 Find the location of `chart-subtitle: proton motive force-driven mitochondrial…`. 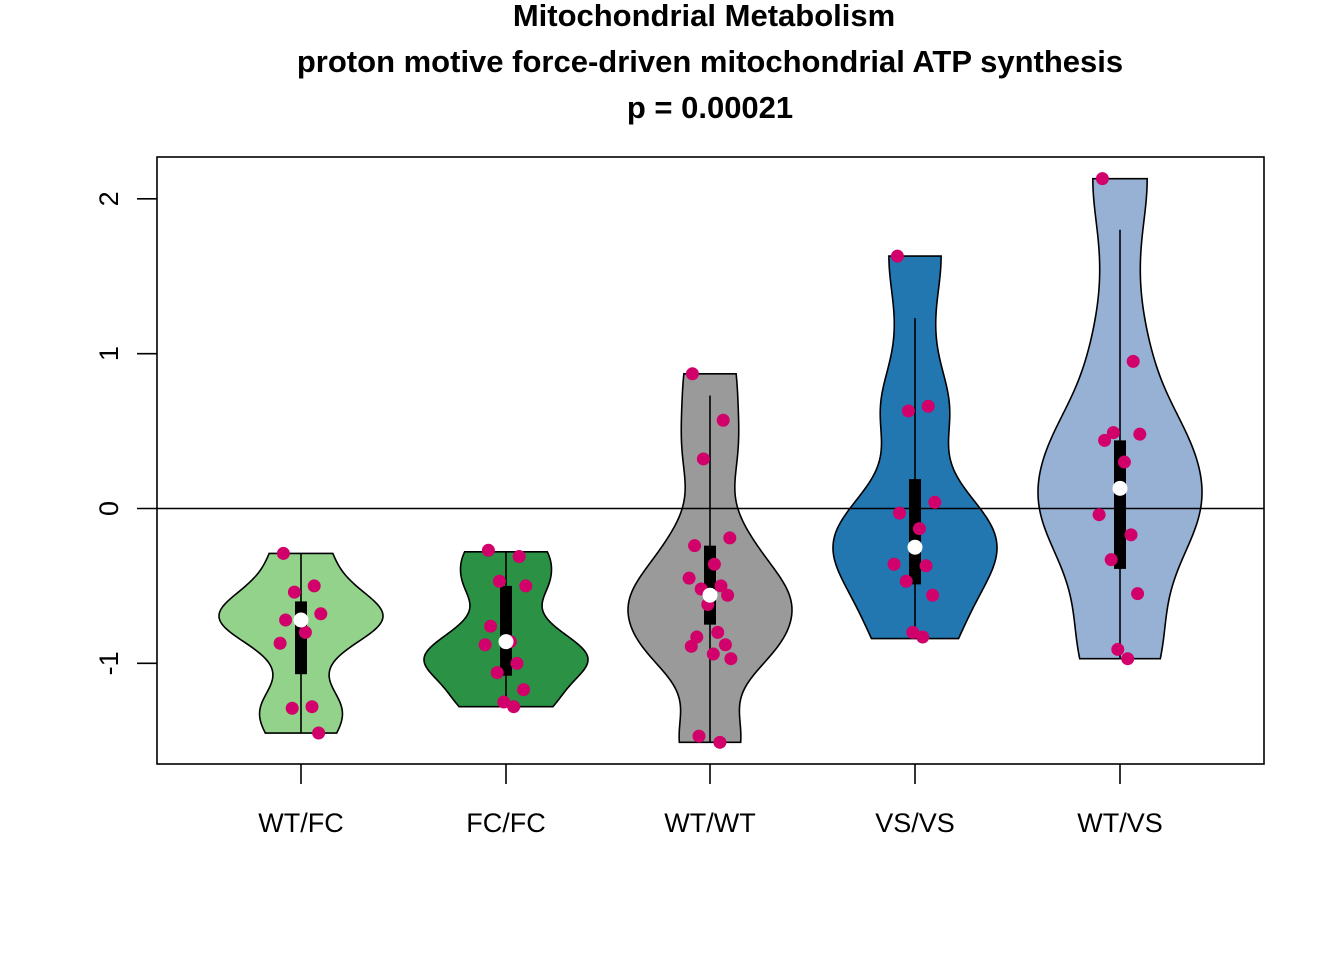

chart-subtitle: proton motive force-driven mitochondrial… is located at coordinates (710, 61).